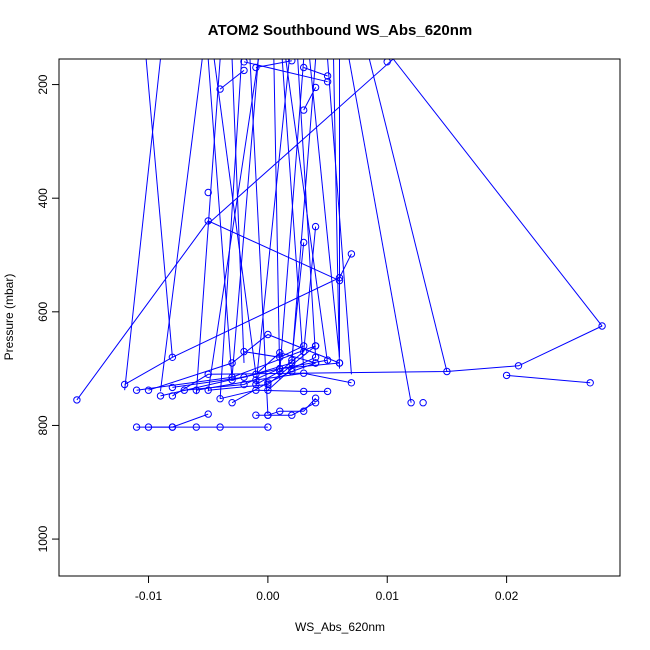  Describe the element at coordinates (388, 596) in the screenshot. I see `x-tick-label: 0.01` at that location.